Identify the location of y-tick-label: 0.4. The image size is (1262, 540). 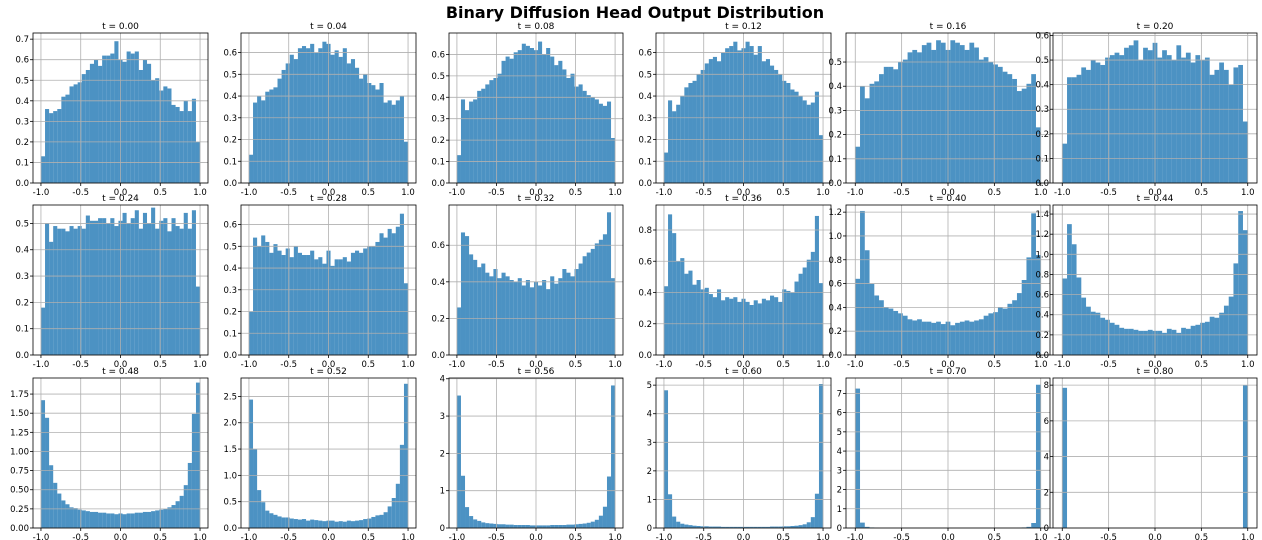
(645, 294).